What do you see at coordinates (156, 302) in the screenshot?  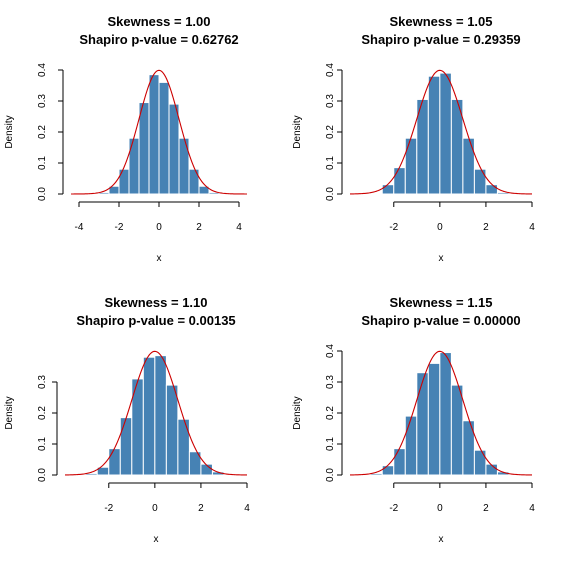 I see `chart-title: Skewness = 1.10` at bounding box center [156, 302].